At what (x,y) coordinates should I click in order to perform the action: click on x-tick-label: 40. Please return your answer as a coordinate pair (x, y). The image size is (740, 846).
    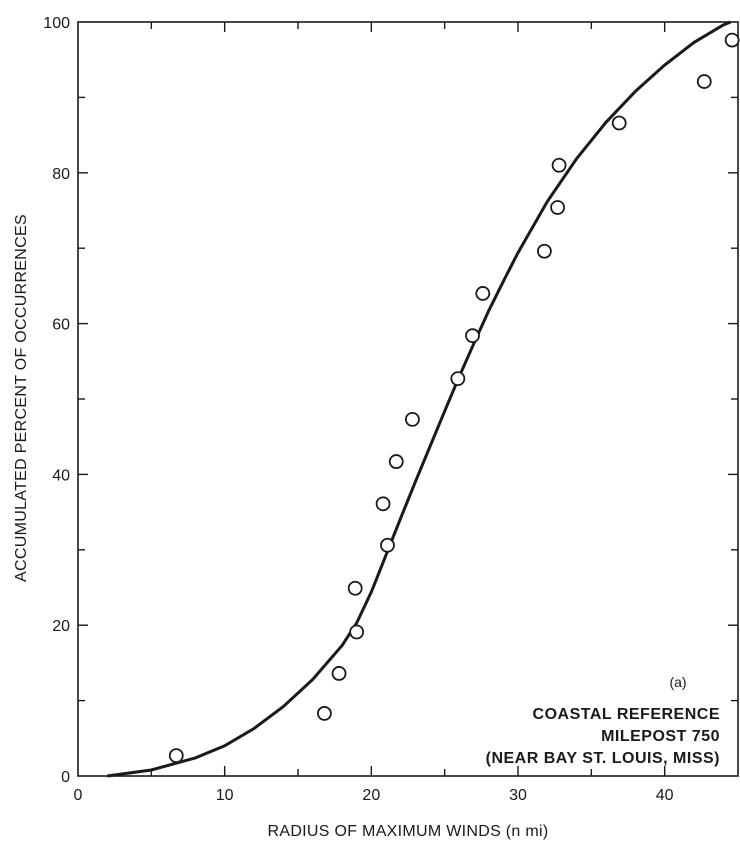
    Looking at the image, I should click on (665, 795).